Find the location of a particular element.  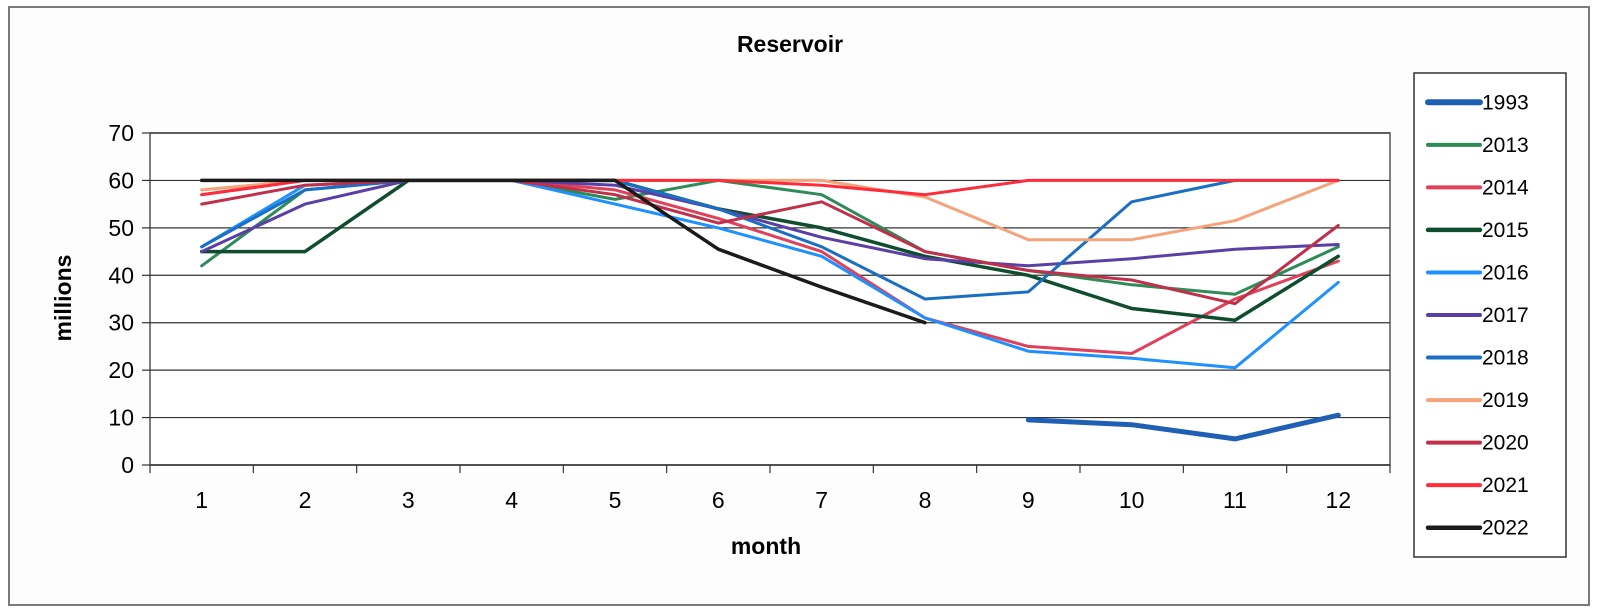

legend-label-2018: 2018 is located at coordinates (1505, 358).